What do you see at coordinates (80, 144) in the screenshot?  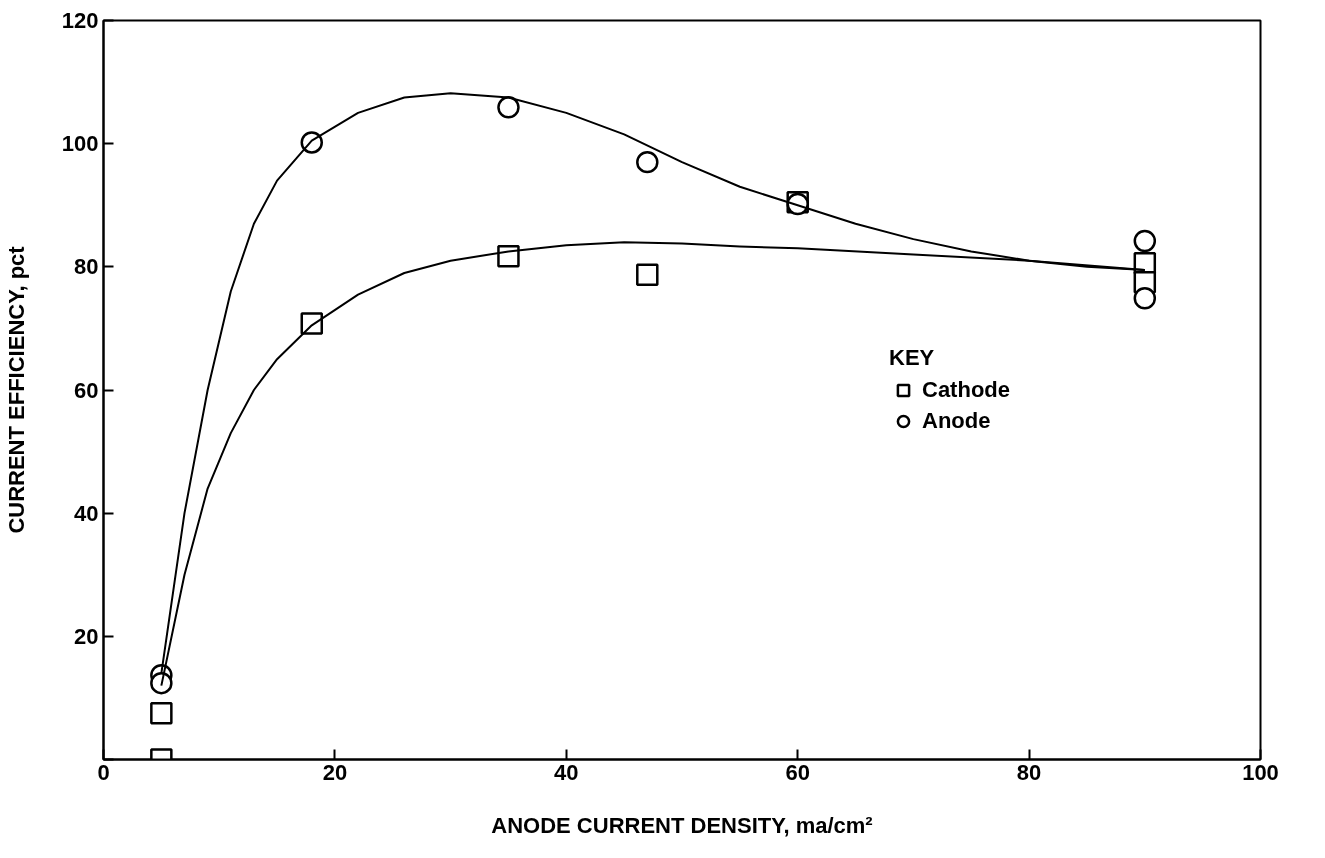 I see `y-tick-label: 100` at bounding box center [80, 144].